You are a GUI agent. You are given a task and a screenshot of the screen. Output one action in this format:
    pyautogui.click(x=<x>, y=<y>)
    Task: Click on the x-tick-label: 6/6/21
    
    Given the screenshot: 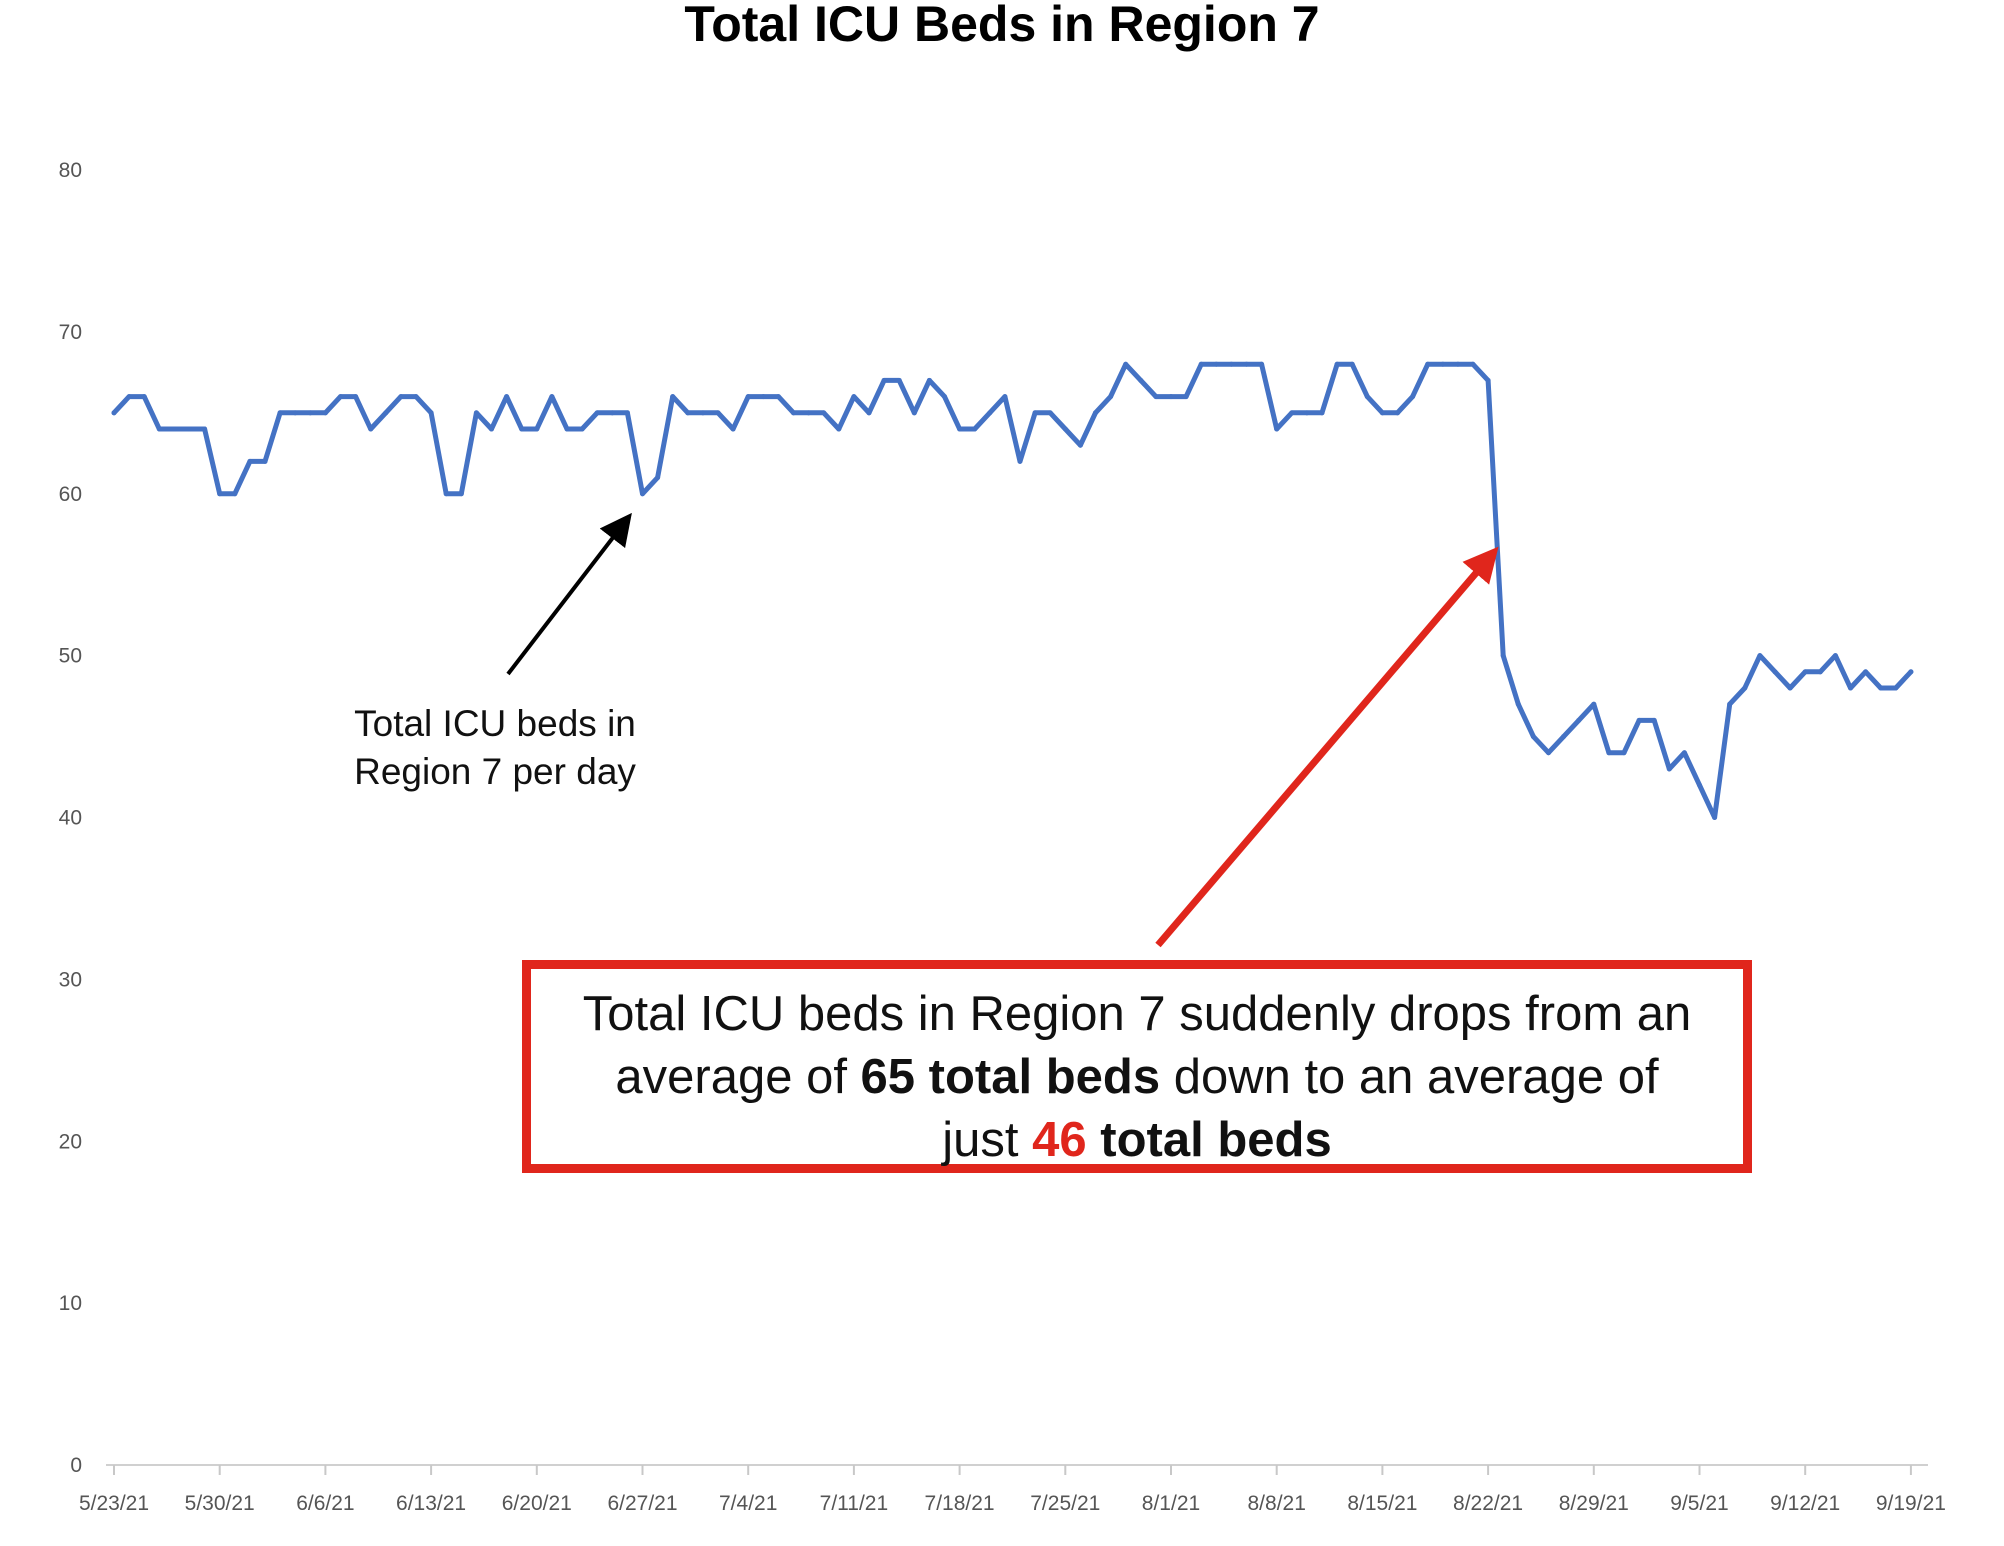 What is the action you would take?
    pyautogui.click(x=325, y=1503)
    